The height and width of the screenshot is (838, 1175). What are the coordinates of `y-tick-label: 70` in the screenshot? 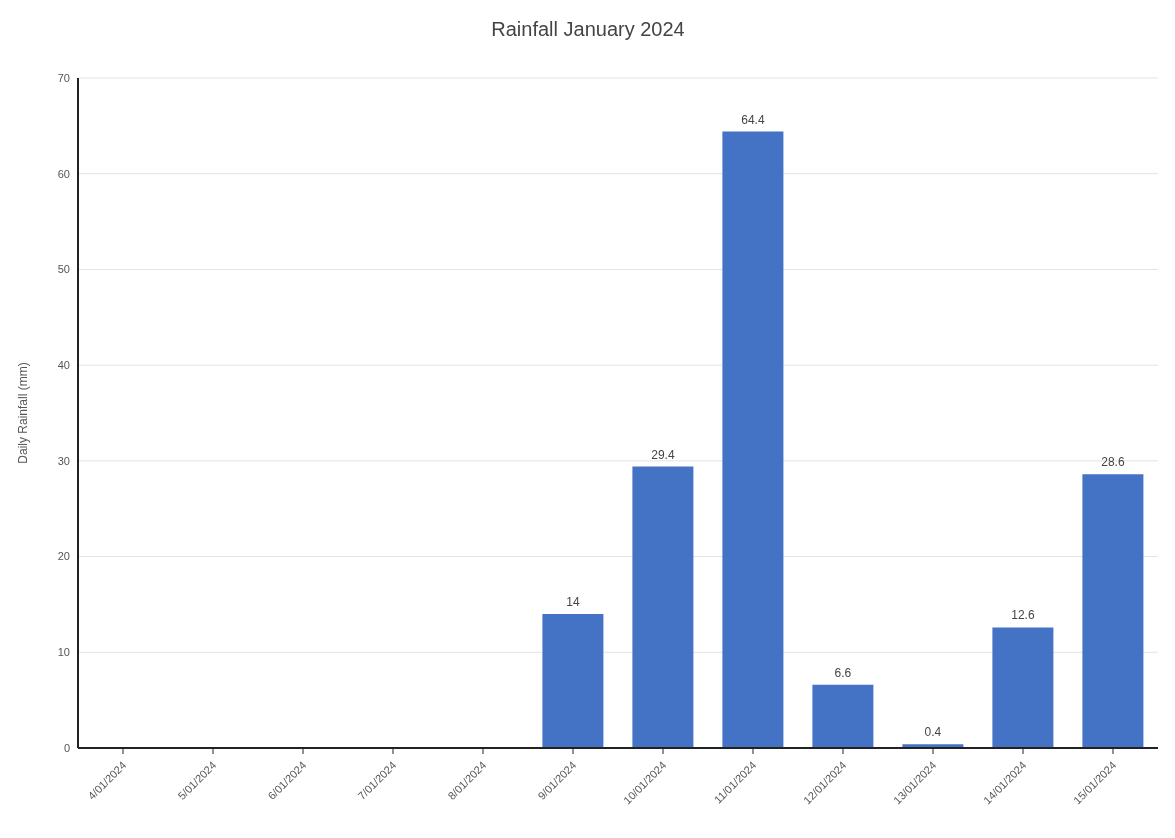 It's located at (63, 77).